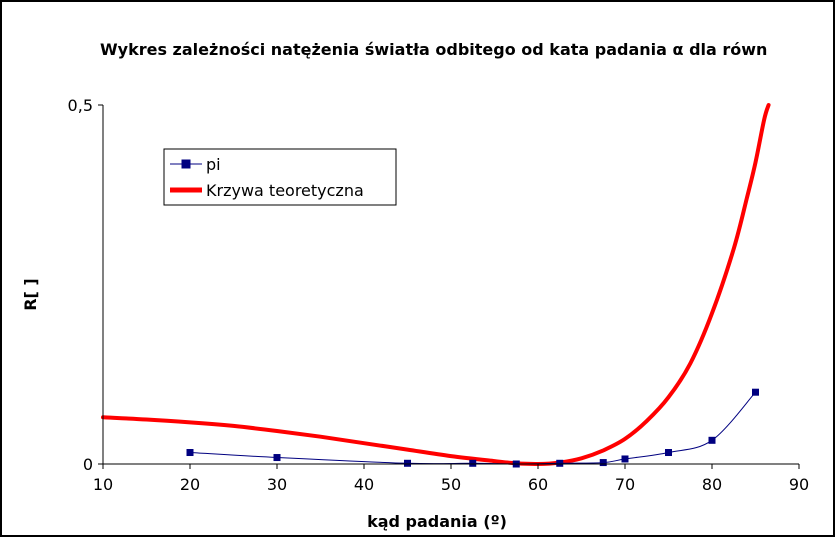  What do you see at coordinates (799, 484) in the screenshot?
I see `x-tick-label: 90` at bounding box center [799, 484].